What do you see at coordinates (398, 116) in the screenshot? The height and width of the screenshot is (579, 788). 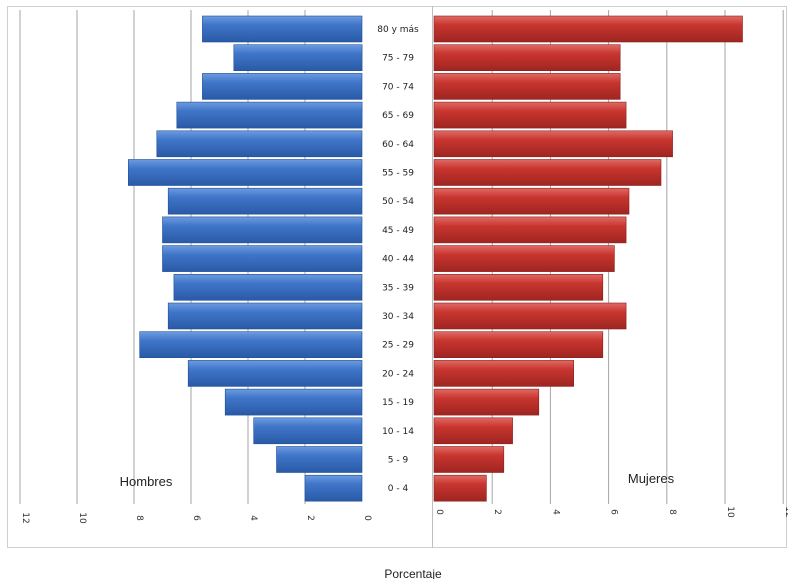 I see `category-label: 65 - 69` at bounding box center [398, 116].